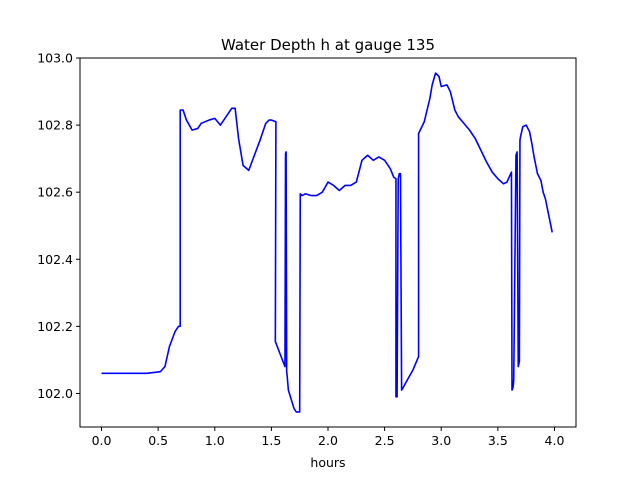 This screenshot has height=480, width=640. What do you see at coordinates (215, 440) in the screenshot?
I see `x-tick-label: 1.0` at bounding box center [215, 440].